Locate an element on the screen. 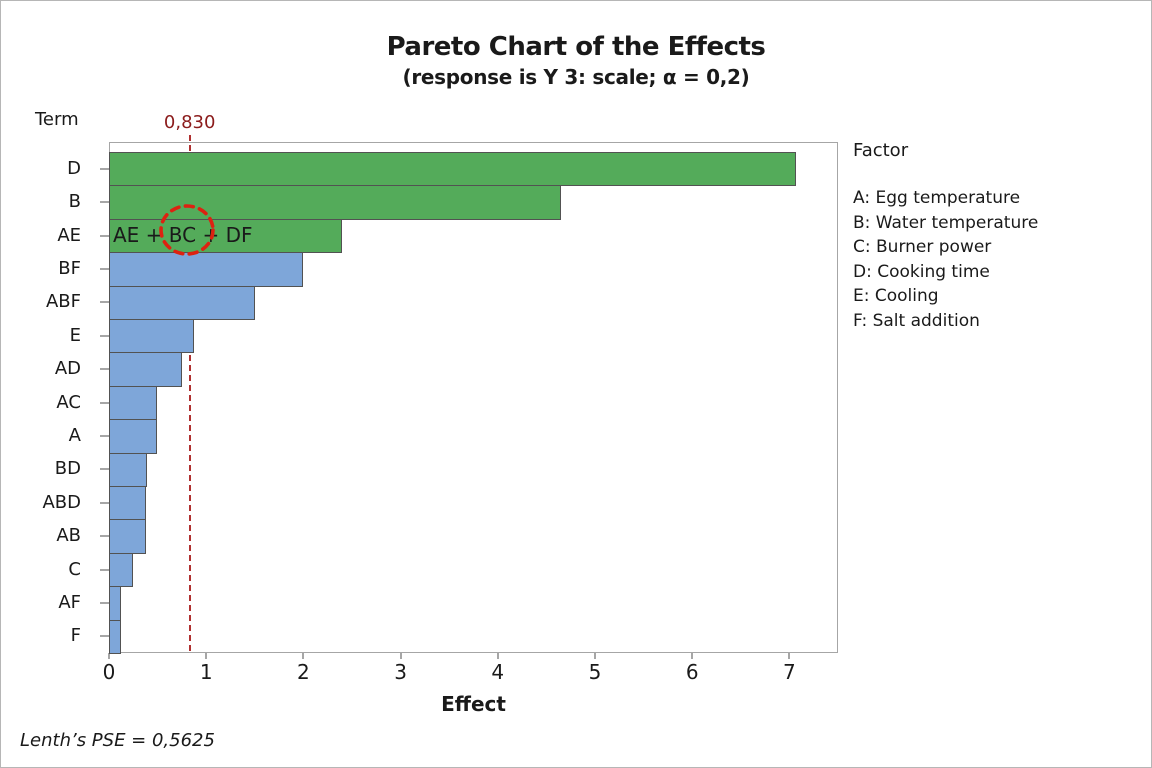 This screenshot has height=768, width=1152. legend-item-c: C: Burner power is located at coordinates (922, 247).